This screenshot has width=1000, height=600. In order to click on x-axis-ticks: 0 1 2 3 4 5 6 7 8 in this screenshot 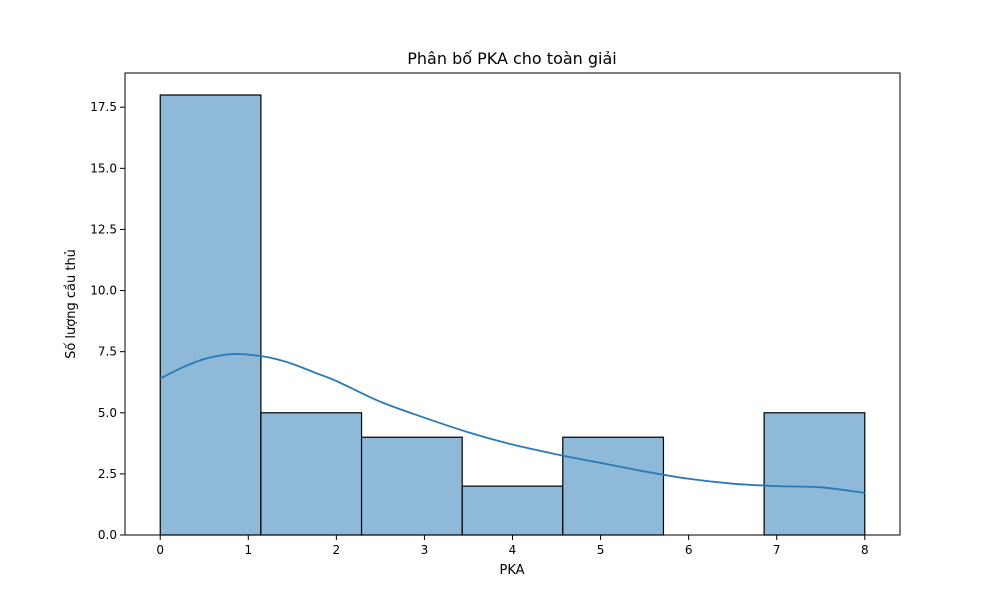, I will do `click(512, 546)`.